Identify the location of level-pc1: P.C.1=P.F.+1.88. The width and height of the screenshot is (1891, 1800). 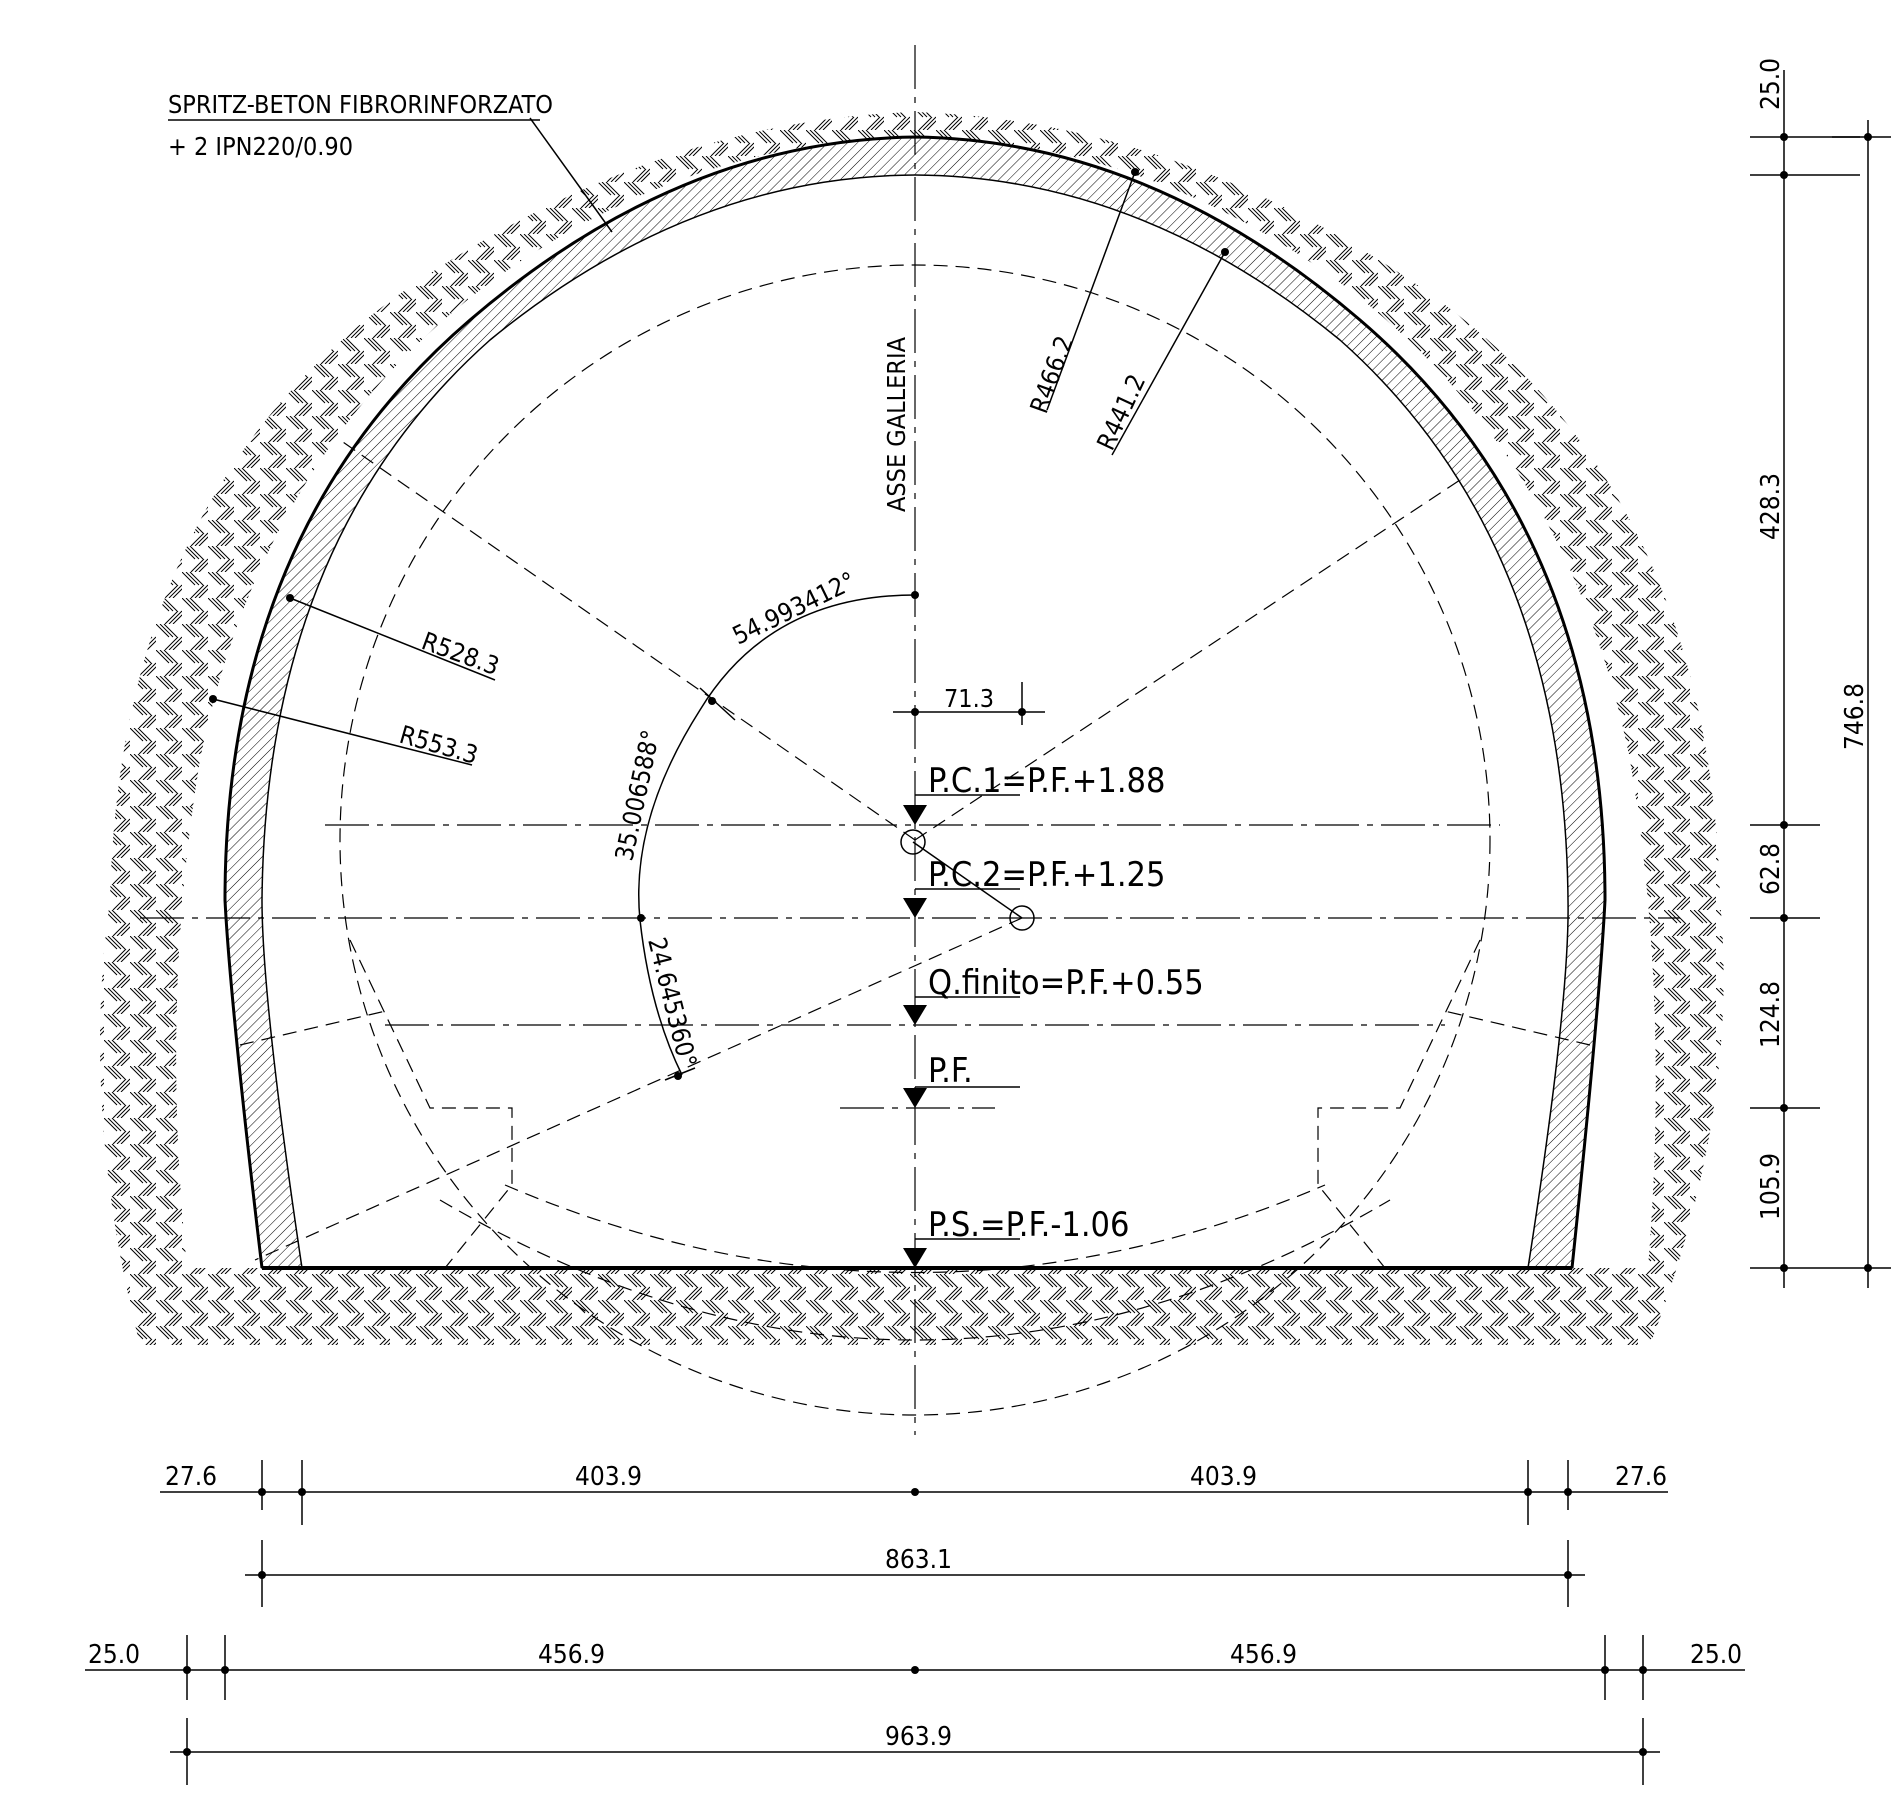
(1034, 793).